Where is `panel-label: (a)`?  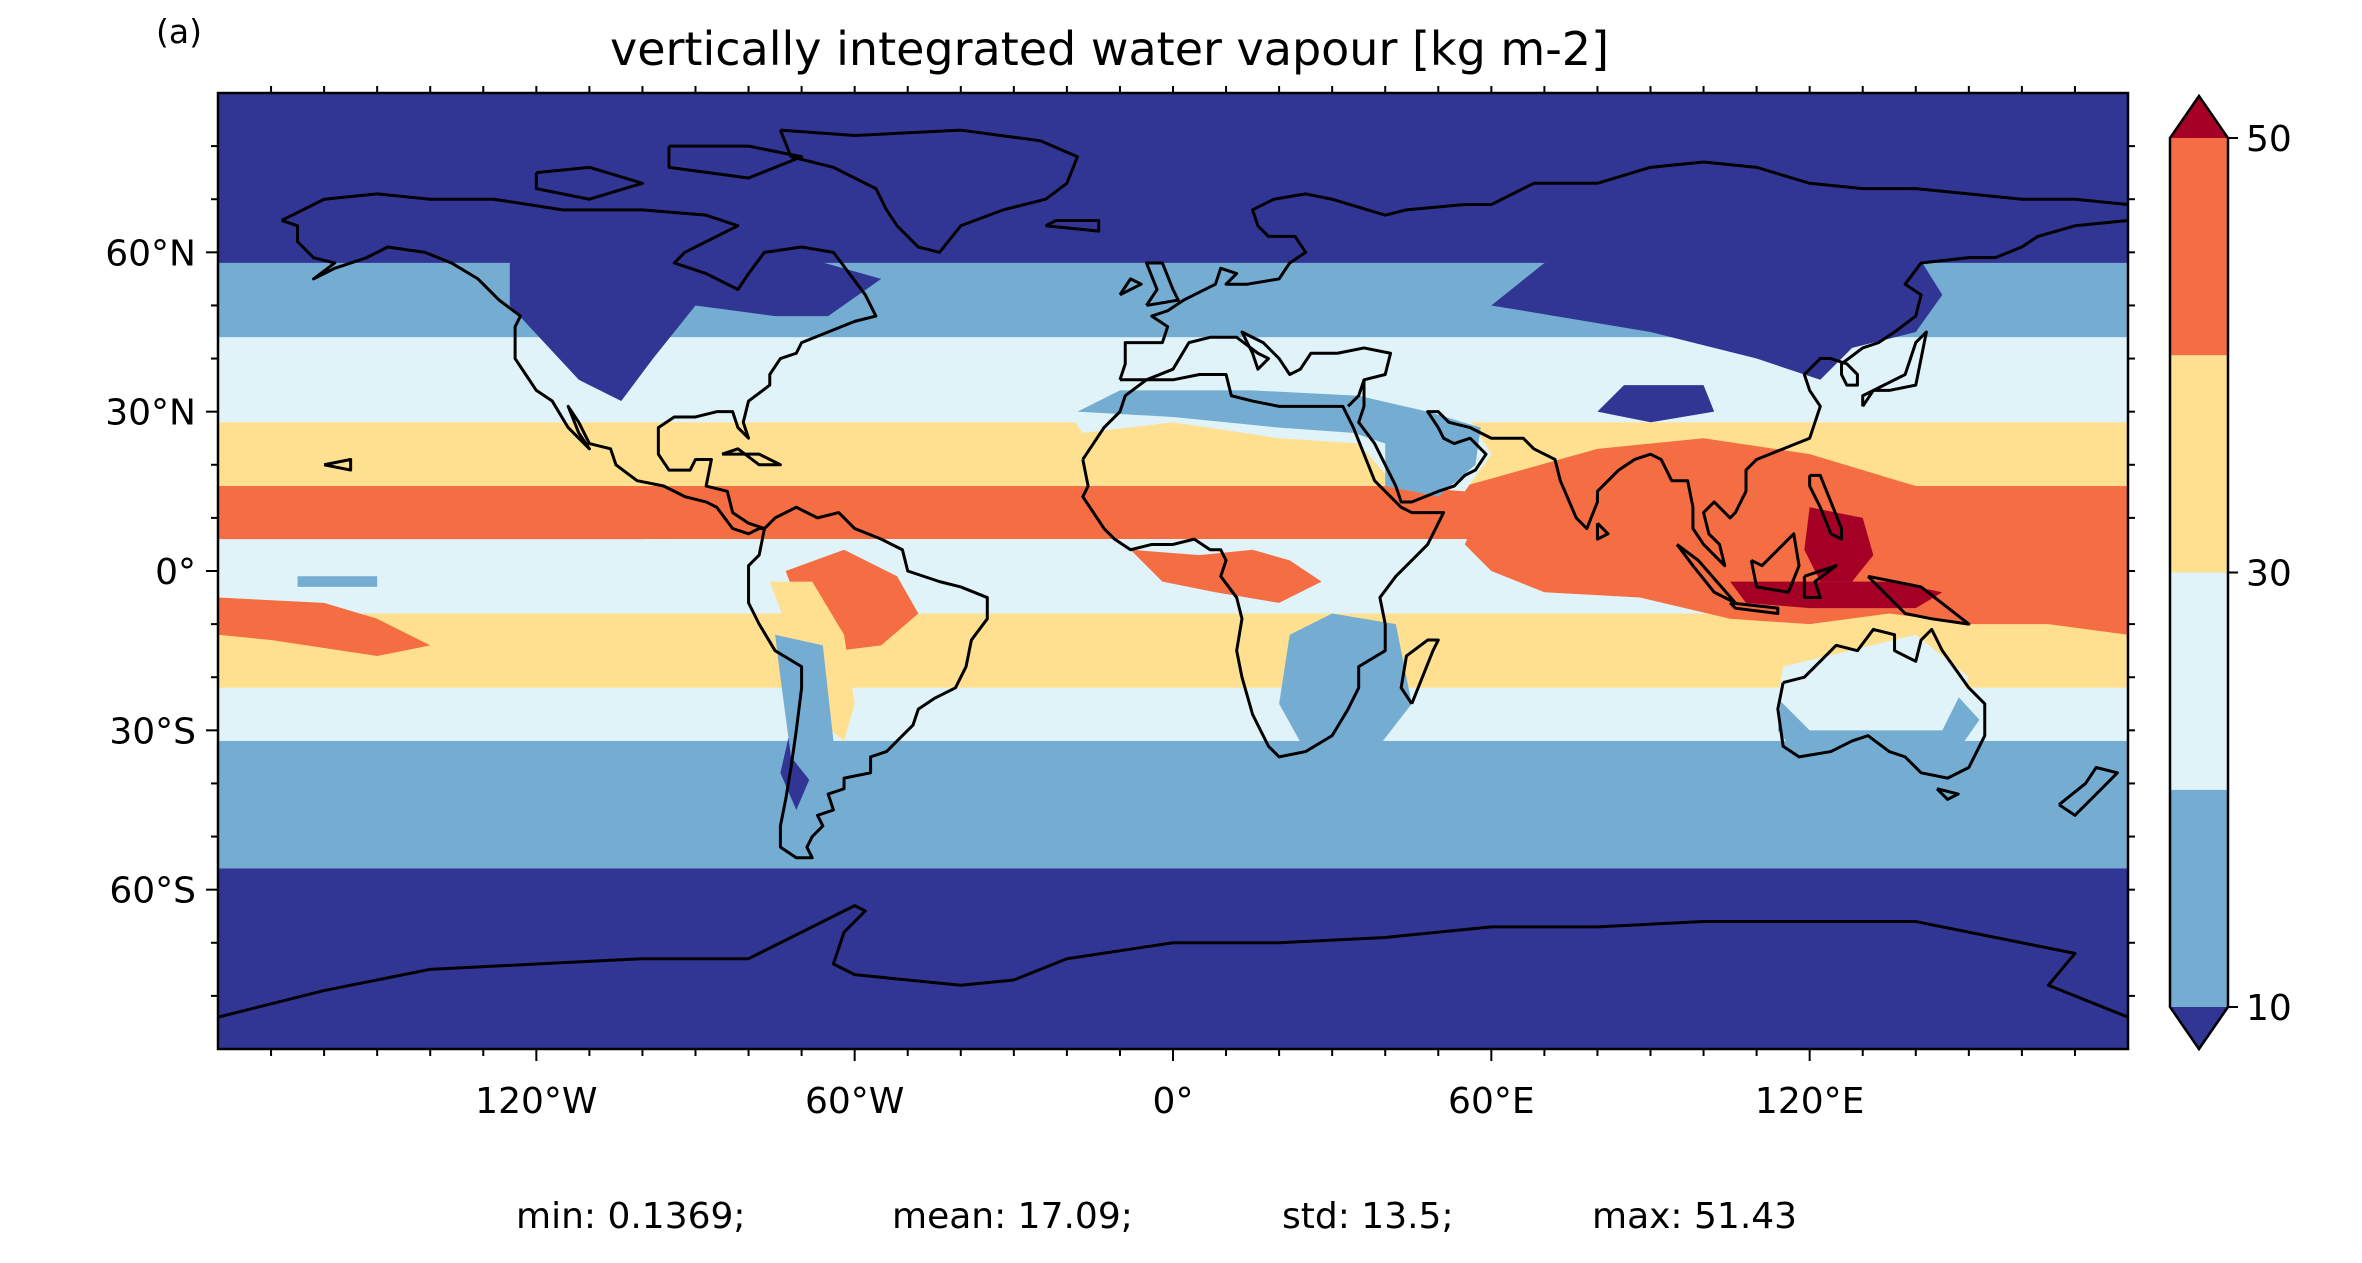 panel-label: (a) is located at coordinates (179, 31).